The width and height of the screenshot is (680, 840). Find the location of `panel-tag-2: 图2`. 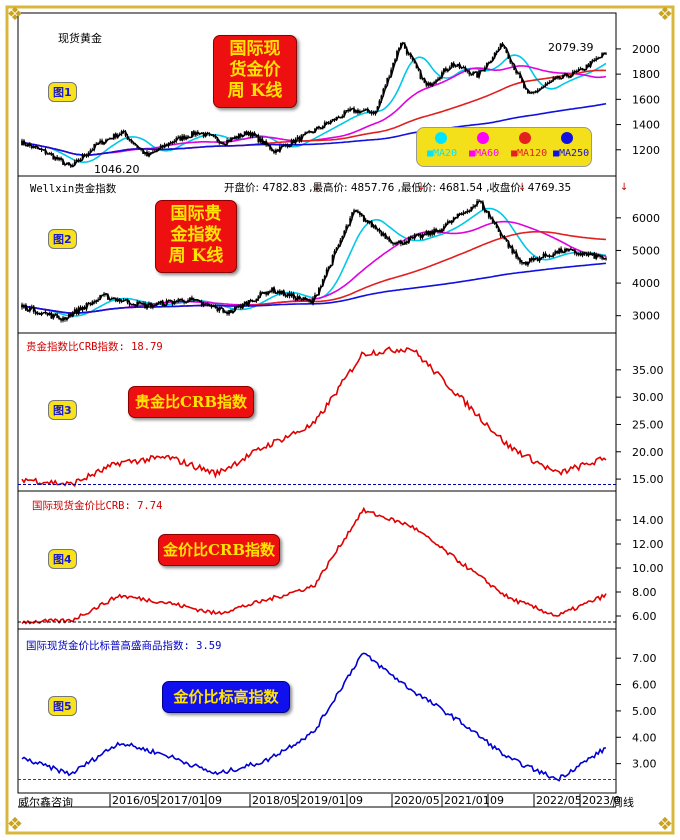

panel-tag-2: 图2 is located at coordinates (62, 239).